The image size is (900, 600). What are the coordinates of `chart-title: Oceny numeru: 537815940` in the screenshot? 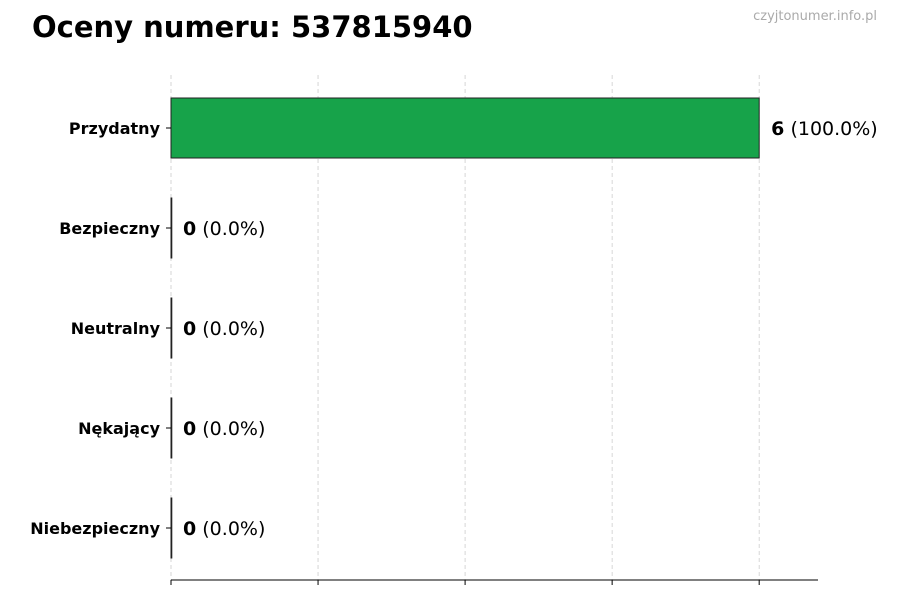 It's located at (252, 27).